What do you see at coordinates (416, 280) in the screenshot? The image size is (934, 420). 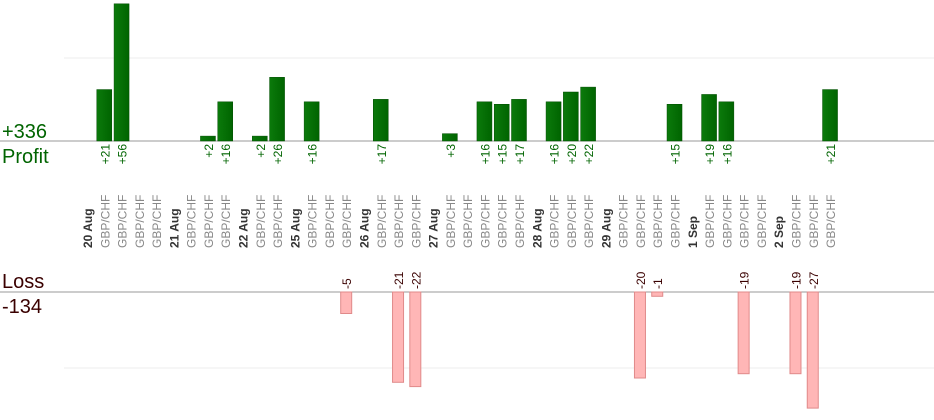 I see `loss-value-label: -22` at bounding box center [416, 280].